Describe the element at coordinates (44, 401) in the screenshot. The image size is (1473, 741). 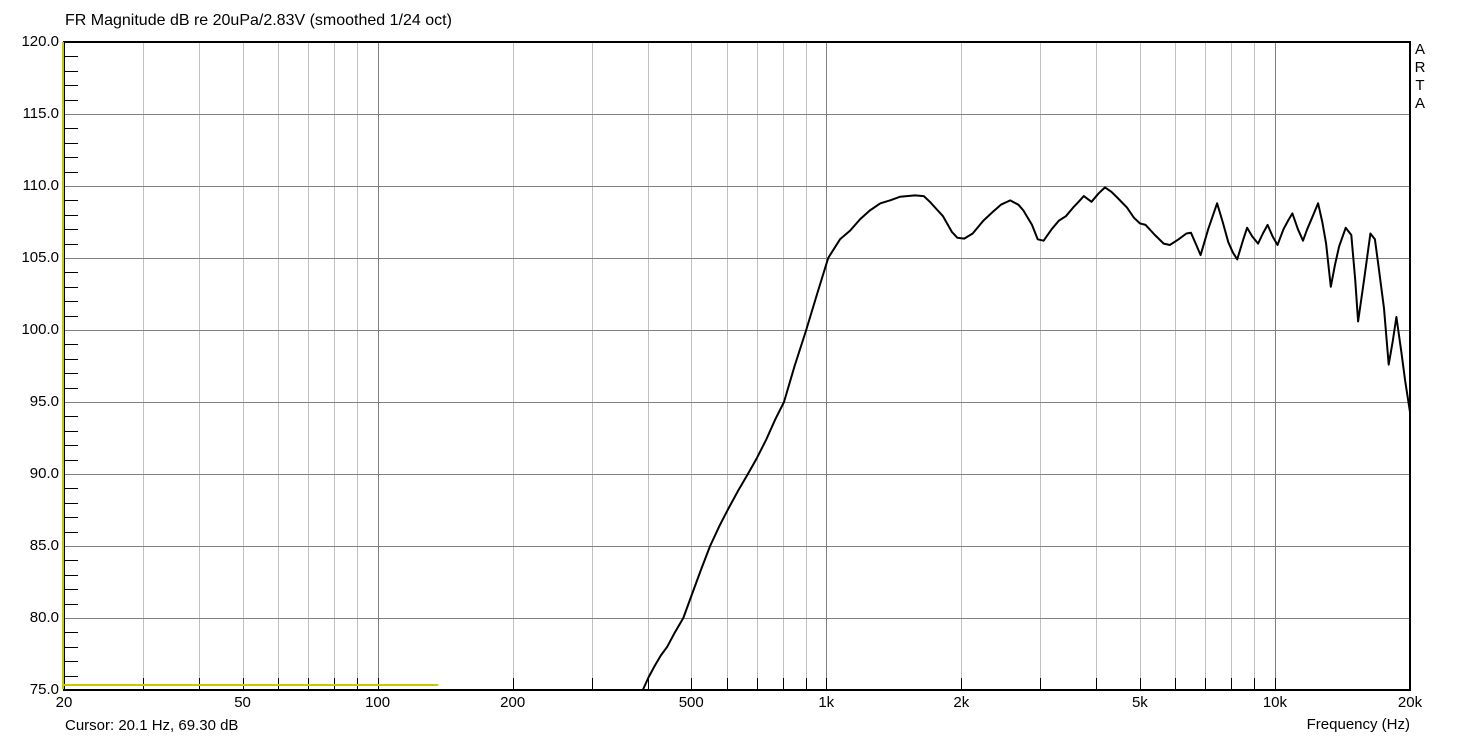
I see `y-tick-label: 95.0` at that location.